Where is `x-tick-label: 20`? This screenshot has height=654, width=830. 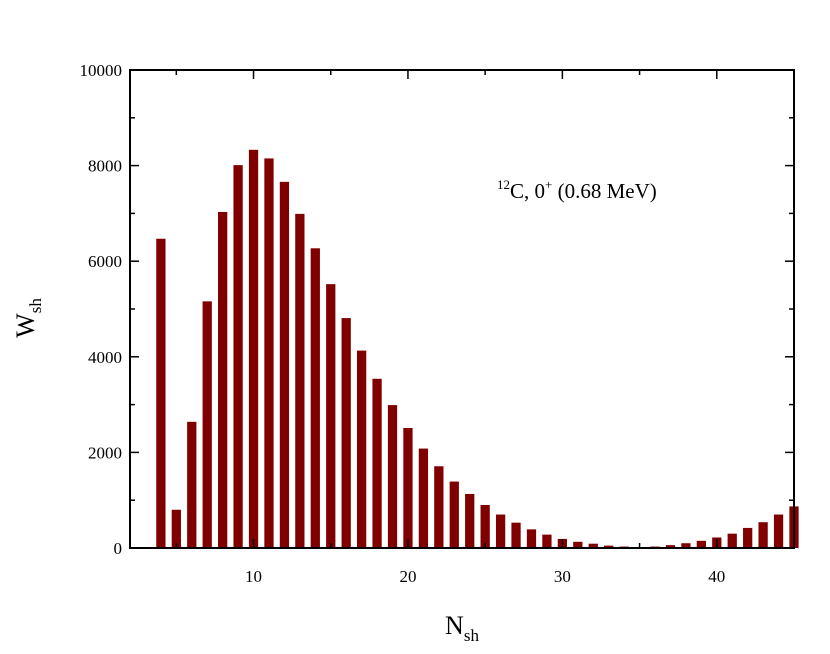 x-tick-label: 20 is located at coordinates (407, 576).